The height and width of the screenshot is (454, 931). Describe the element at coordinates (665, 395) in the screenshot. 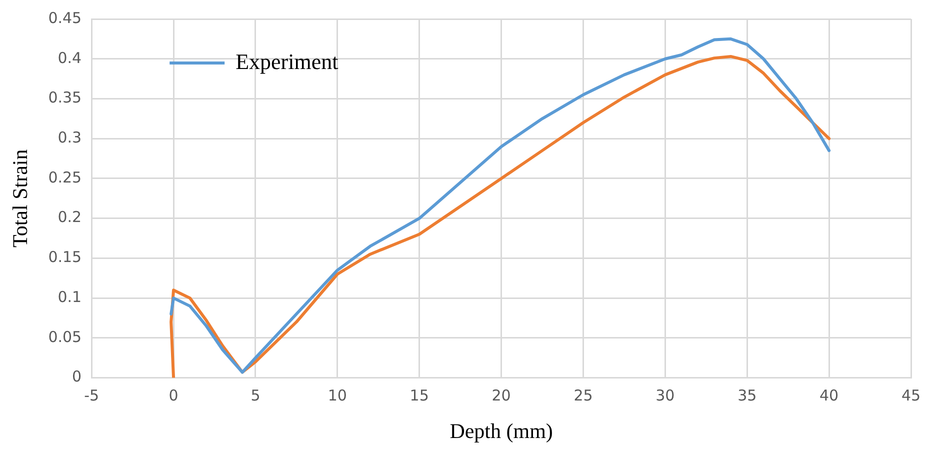

I see `x-tick-label: 30` at that location.